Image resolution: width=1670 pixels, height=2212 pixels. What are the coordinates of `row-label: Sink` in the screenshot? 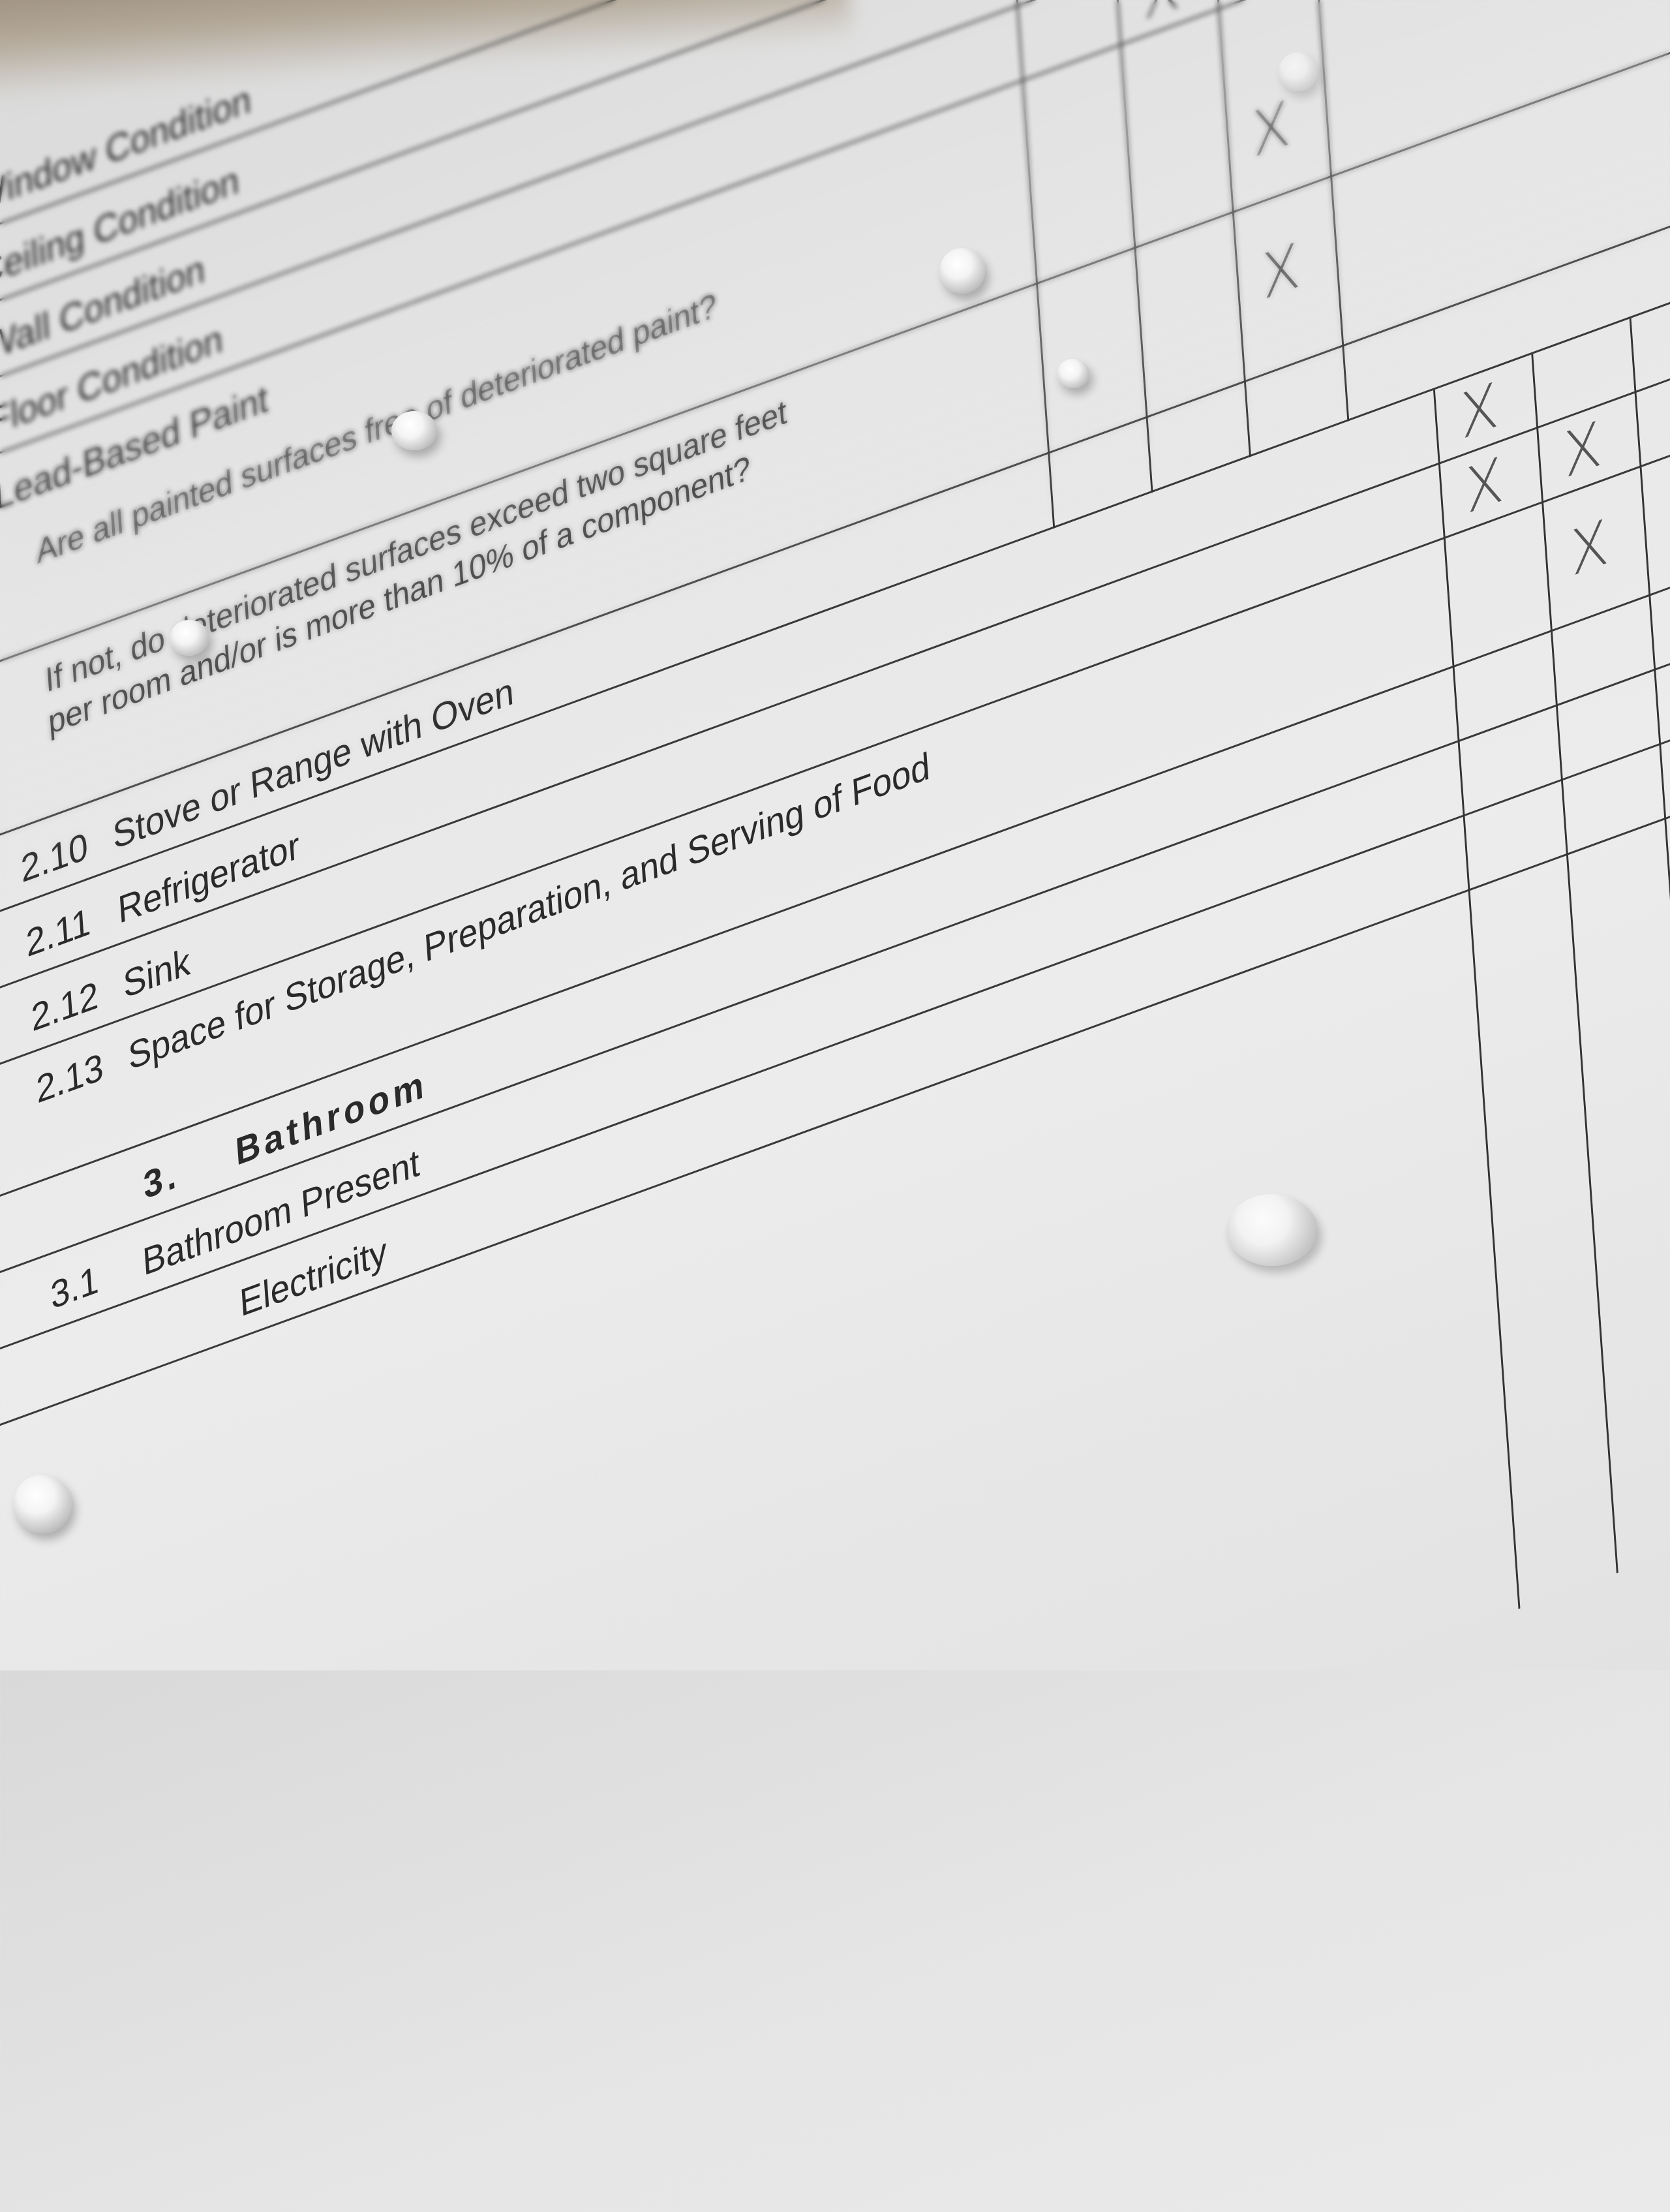 It's located at (156, 973).